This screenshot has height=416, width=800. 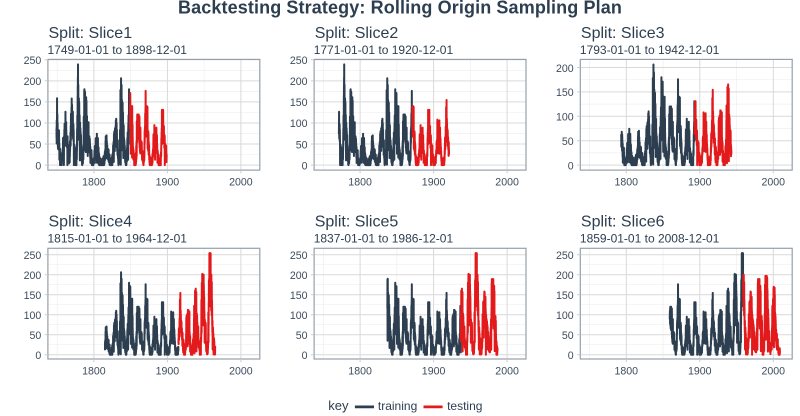 I want to click on svg-text: Split: Slice5, so click(x=357, y=222).